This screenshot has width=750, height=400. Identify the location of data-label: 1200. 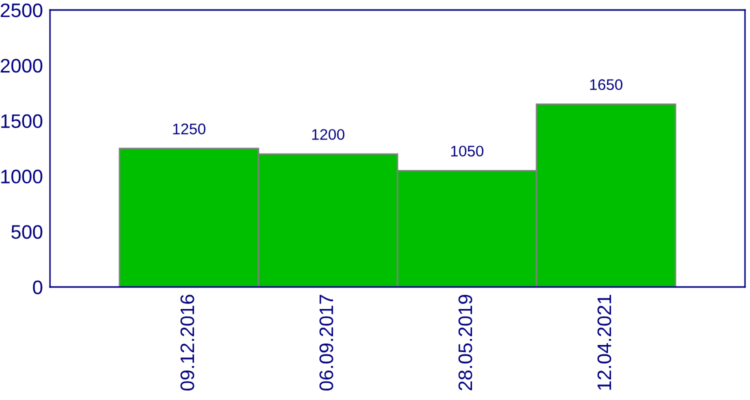
(328, 134).